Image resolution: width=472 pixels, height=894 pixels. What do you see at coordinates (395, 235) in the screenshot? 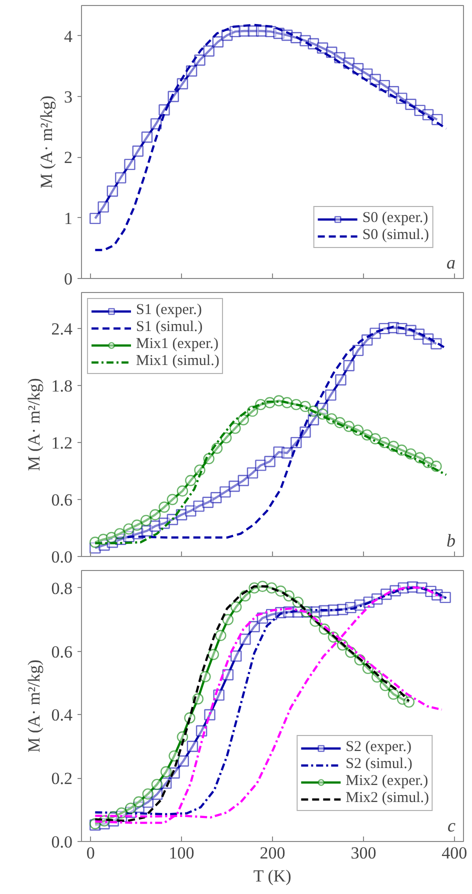
I see `legend-label: S0 (simul.)` at bounding box center [395, 235].